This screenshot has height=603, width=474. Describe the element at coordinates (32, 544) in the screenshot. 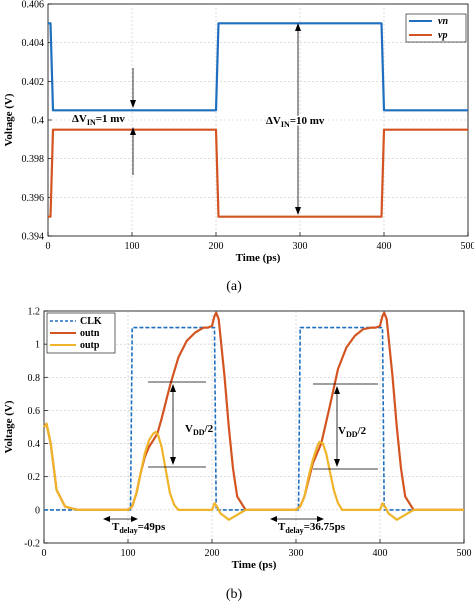

I see `y-tick-label: -0.2` at that location.